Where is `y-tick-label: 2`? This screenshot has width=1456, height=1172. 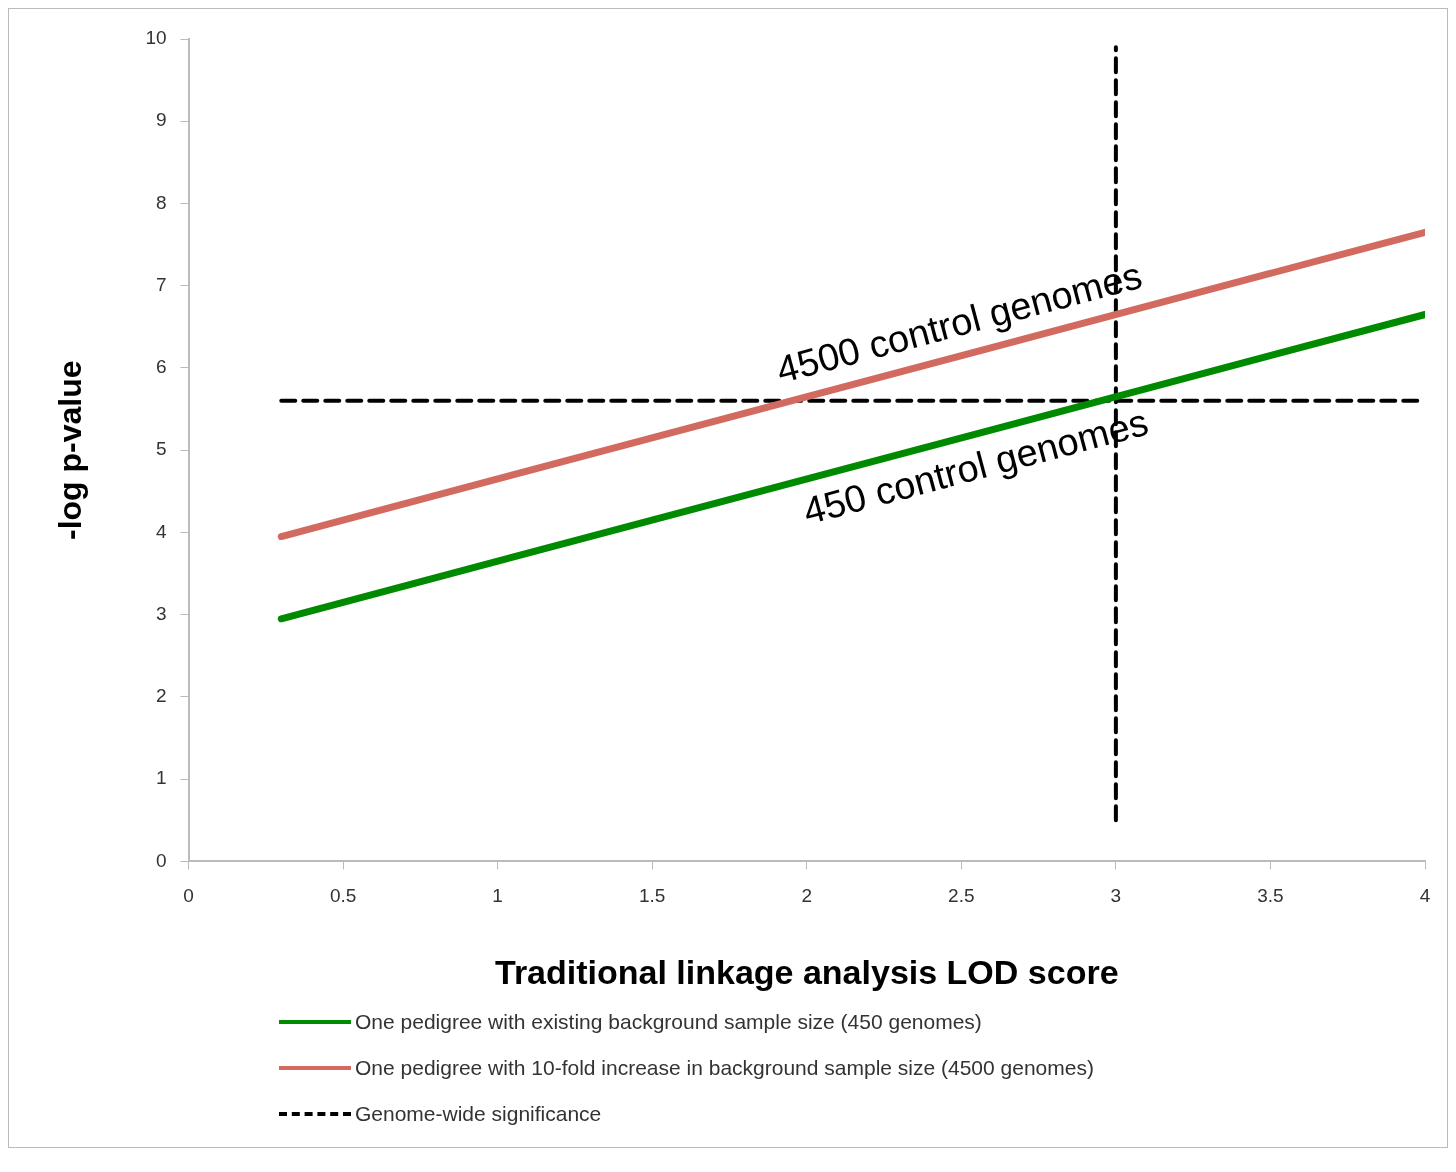
y-tick-label: 2 is located at coordinates (161, 696).